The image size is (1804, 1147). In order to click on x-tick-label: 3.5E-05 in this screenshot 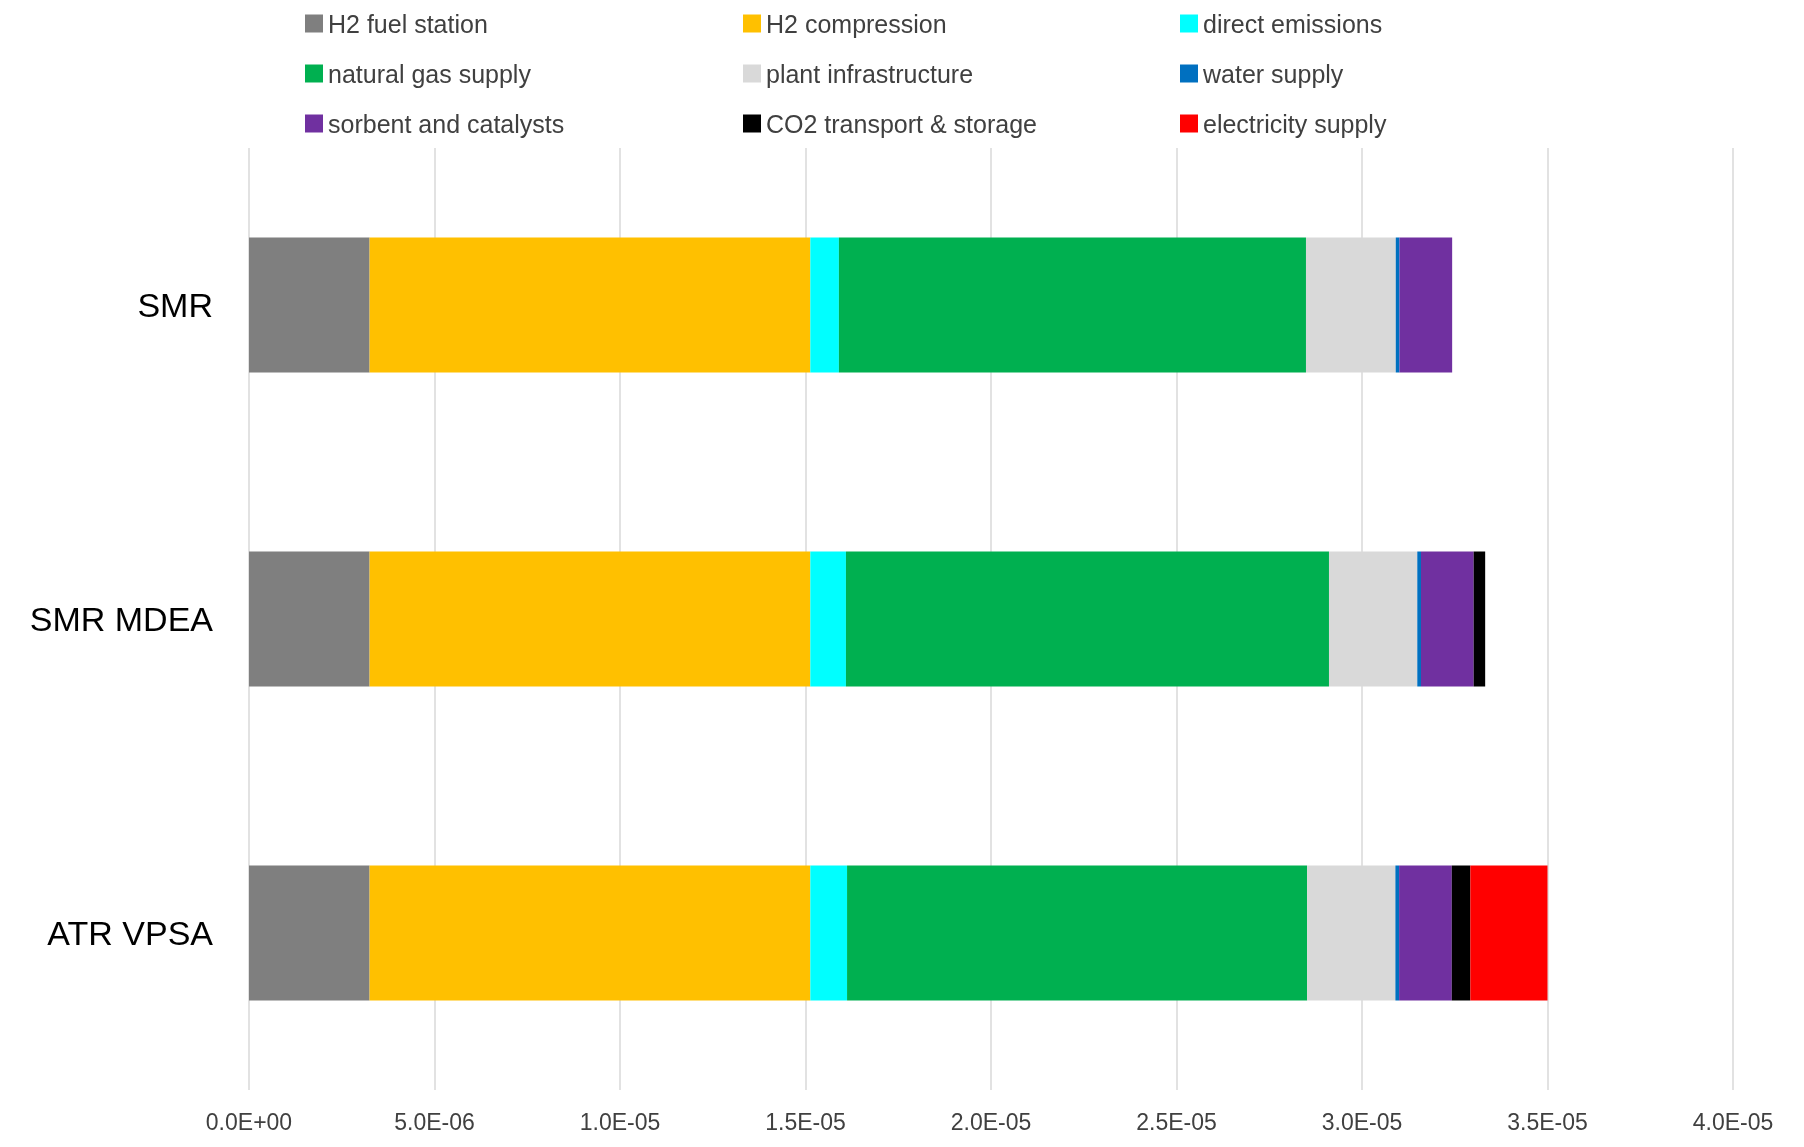, I will do `click(1547, 1121)`.